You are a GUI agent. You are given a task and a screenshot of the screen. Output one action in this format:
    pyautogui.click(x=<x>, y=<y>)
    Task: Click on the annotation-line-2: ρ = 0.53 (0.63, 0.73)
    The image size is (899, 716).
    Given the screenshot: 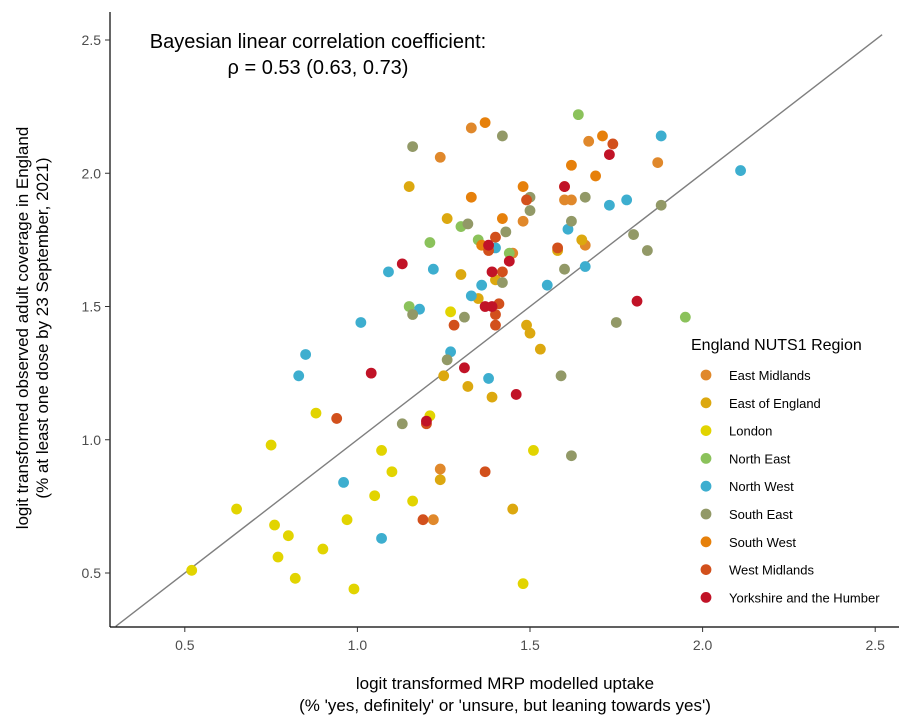 What is the action you would take?
    pyautogui.click(x=318, y=68)
    